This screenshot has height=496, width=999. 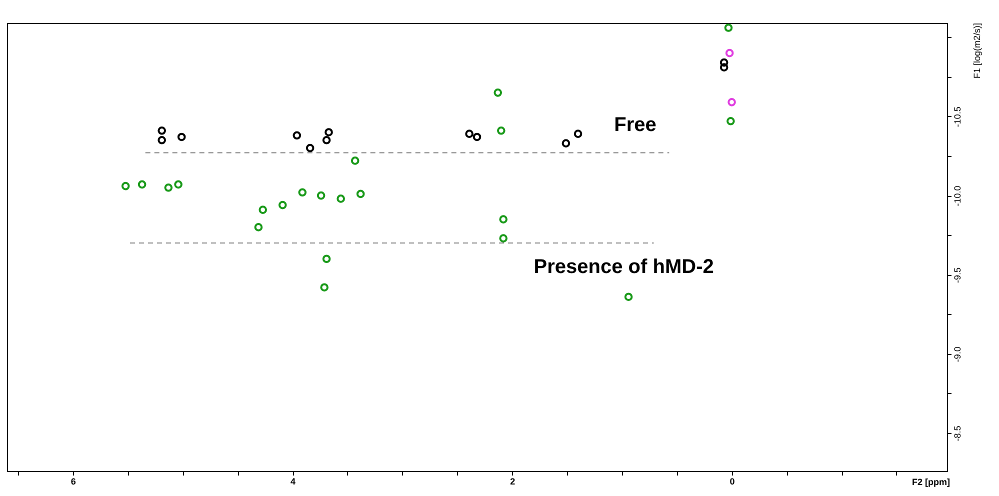 I want to click on y-tick-label: -10.5, so click(x=957, y=117).